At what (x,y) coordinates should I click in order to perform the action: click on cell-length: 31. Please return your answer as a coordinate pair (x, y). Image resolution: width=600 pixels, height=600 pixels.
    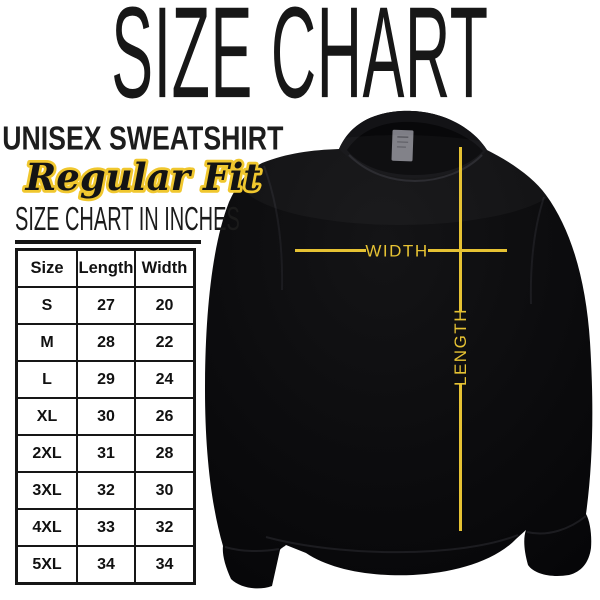
    Looking at the image, I should click on (106, 453).